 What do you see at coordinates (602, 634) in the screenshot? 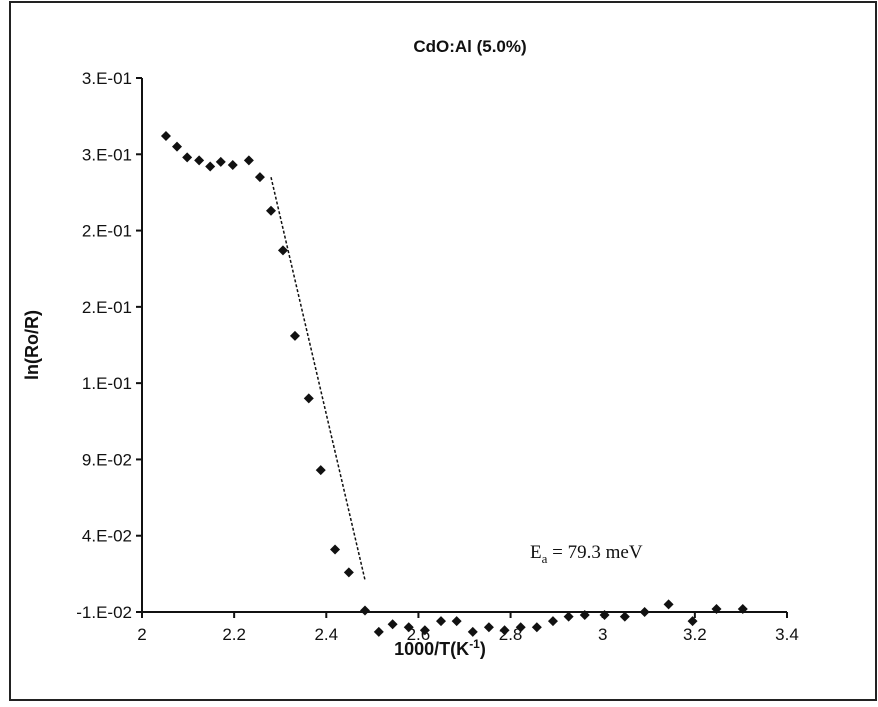
I see `x-tick-label: 3` at bounding box center [602, 634].